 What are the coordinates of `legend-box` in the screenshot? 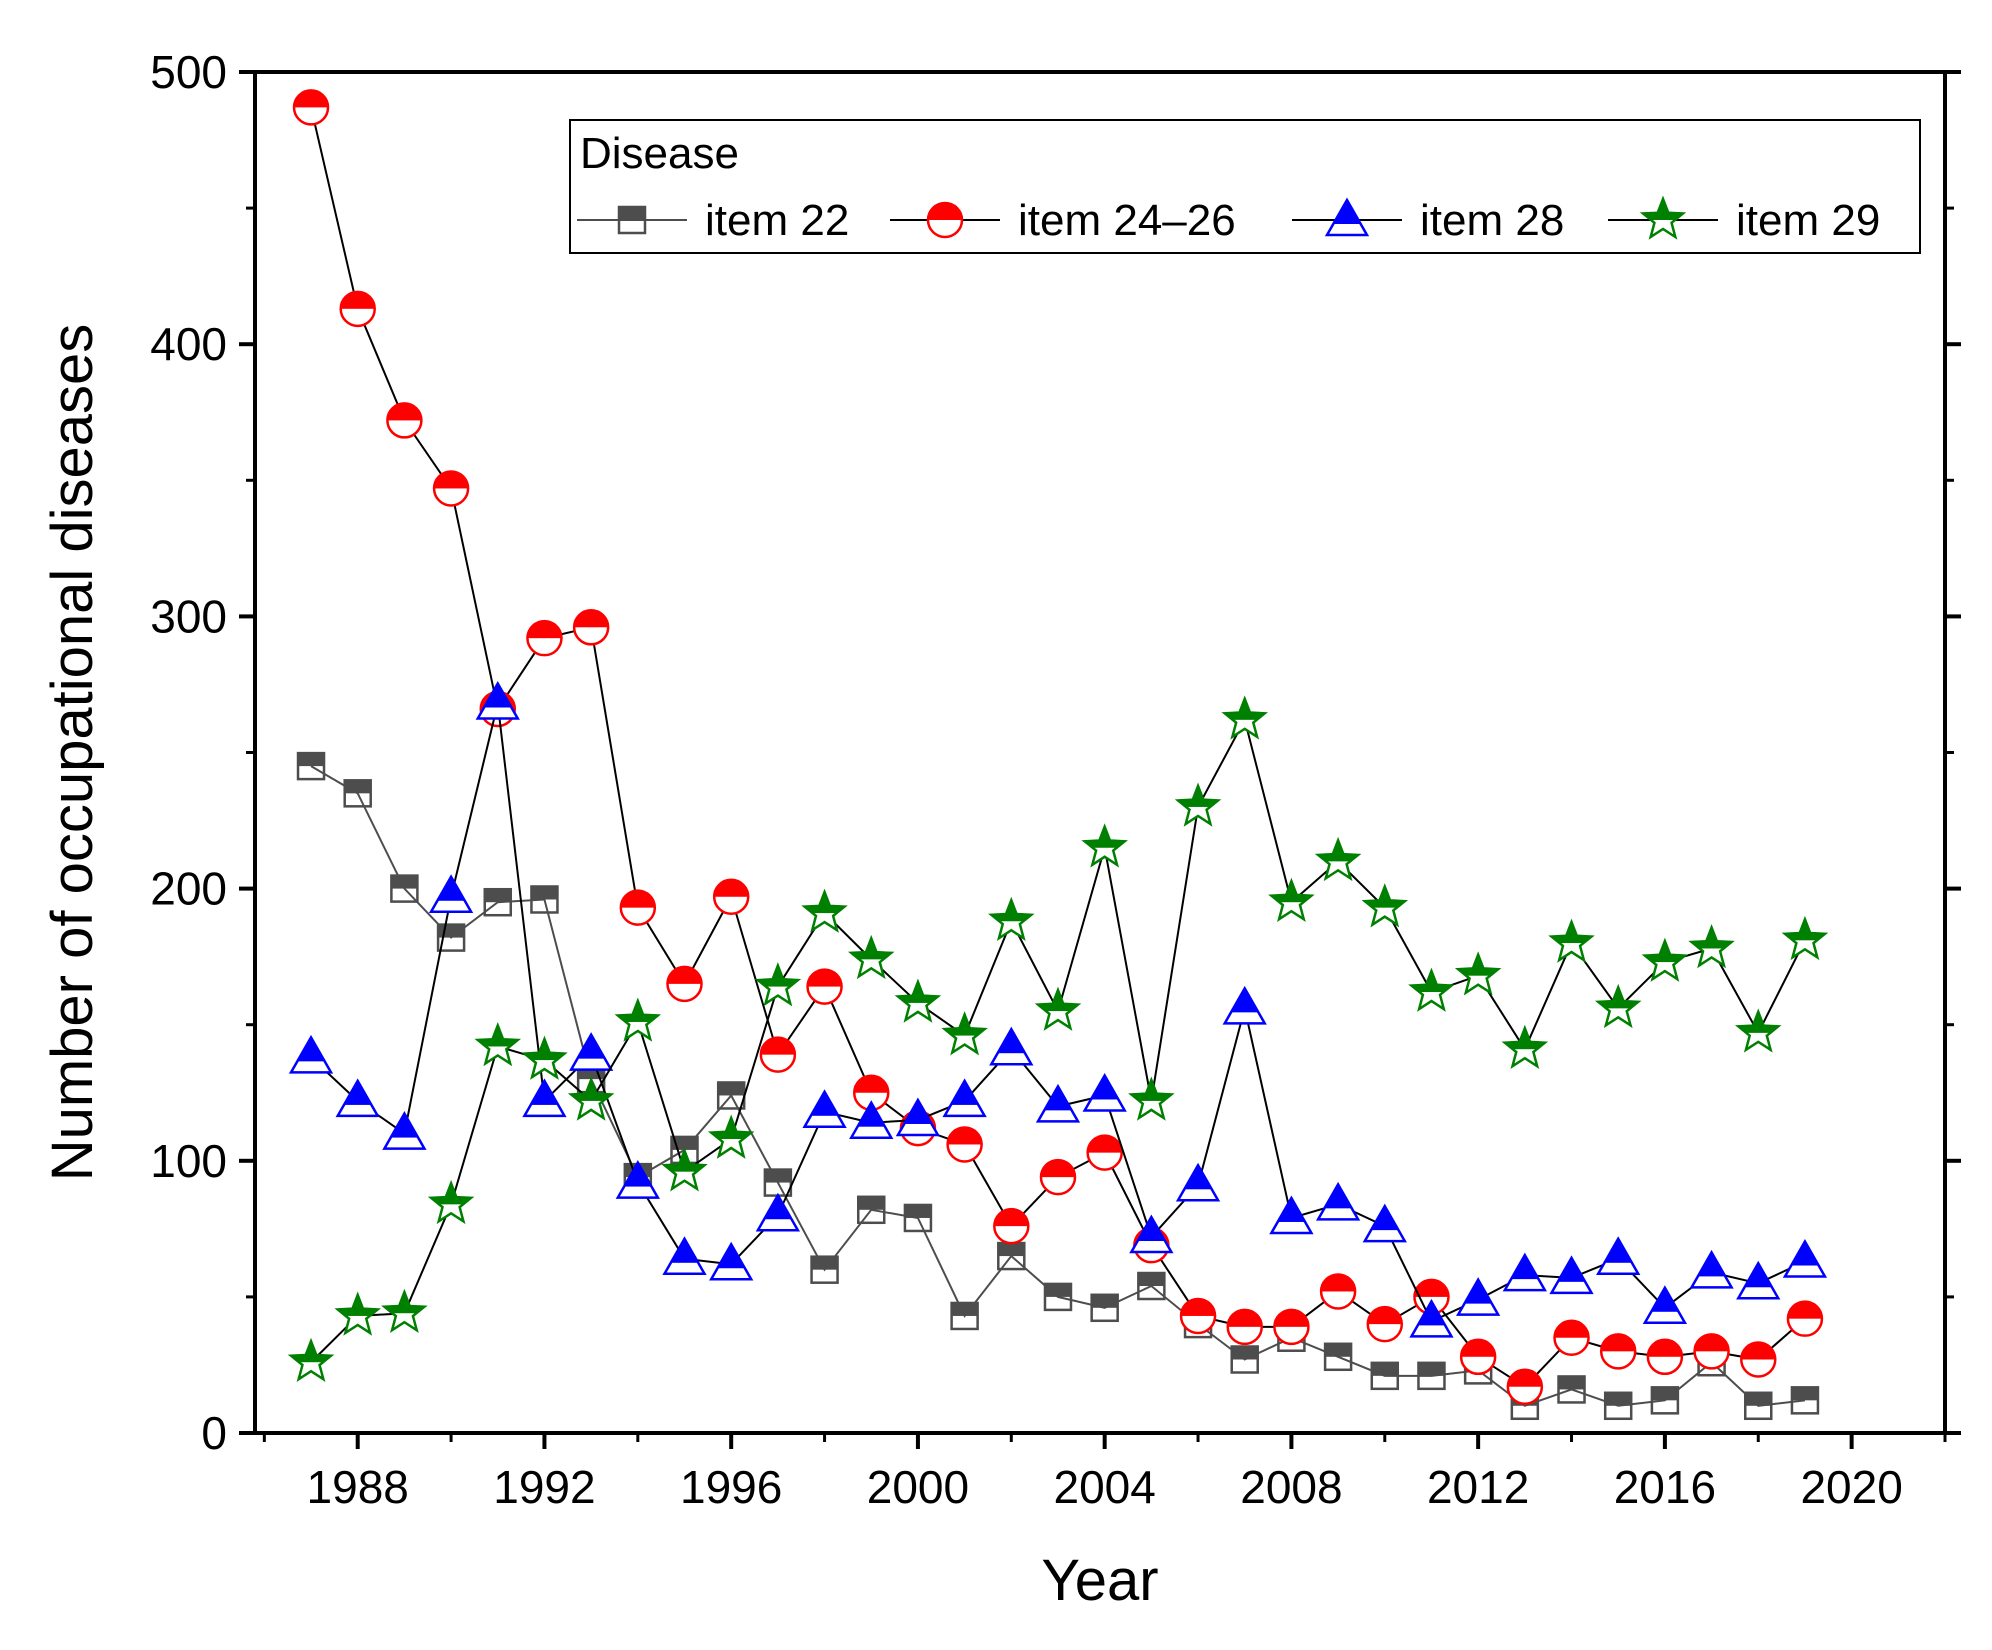 It's located at (1245, 186).